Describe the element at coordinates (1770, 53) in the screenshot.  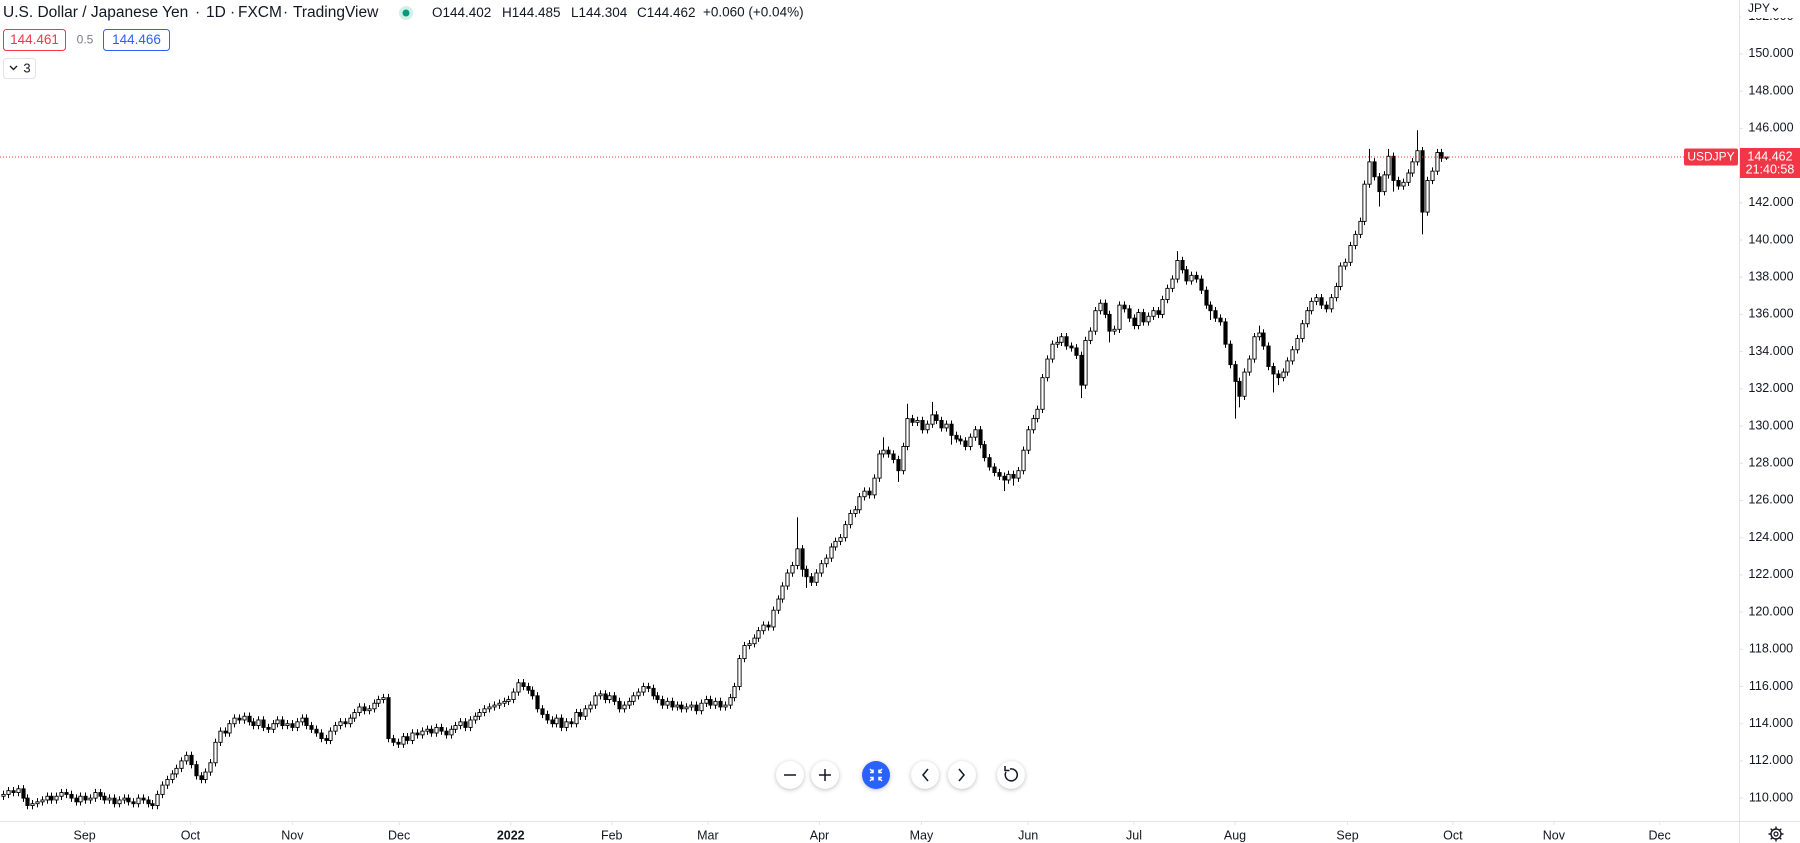
I see `y-tick-label: 150.000` at that location.